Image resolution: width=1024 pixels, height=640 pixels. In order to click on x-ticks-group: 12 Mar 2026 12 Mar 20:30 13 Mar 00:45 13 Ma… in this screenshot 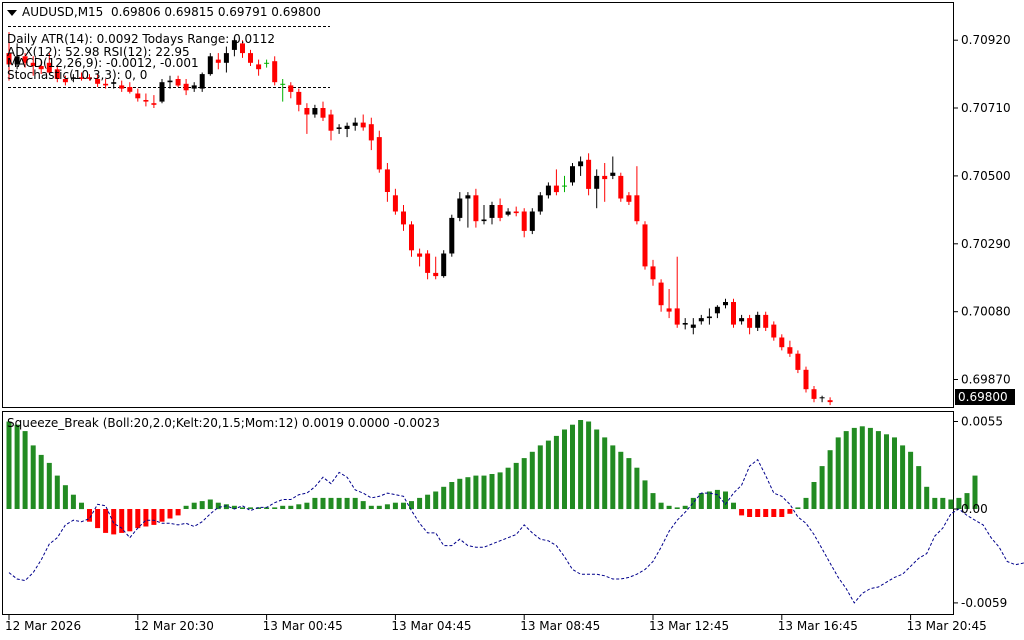, I will do `click(496, 624)`.